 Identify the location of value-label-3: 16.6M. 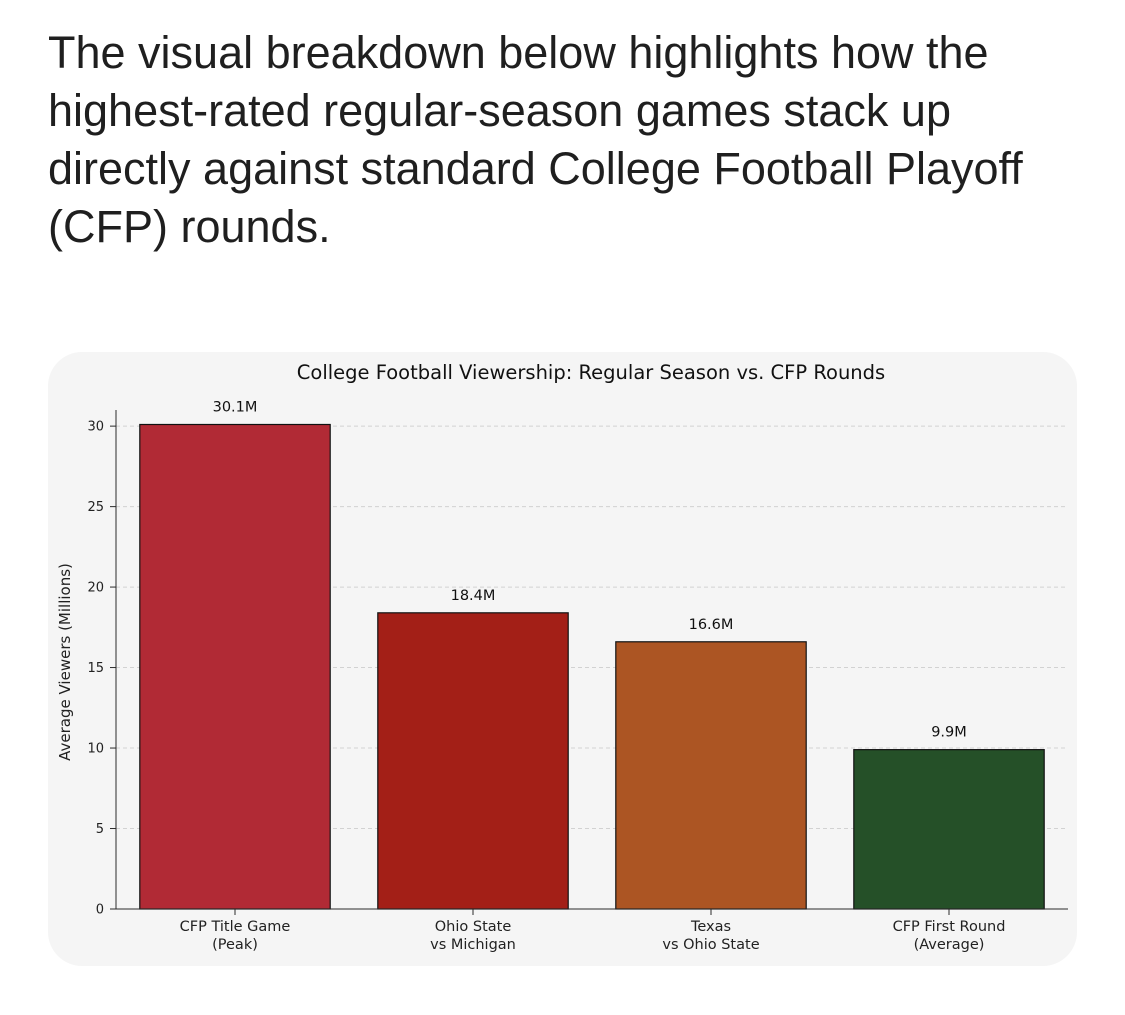
(711, 625).